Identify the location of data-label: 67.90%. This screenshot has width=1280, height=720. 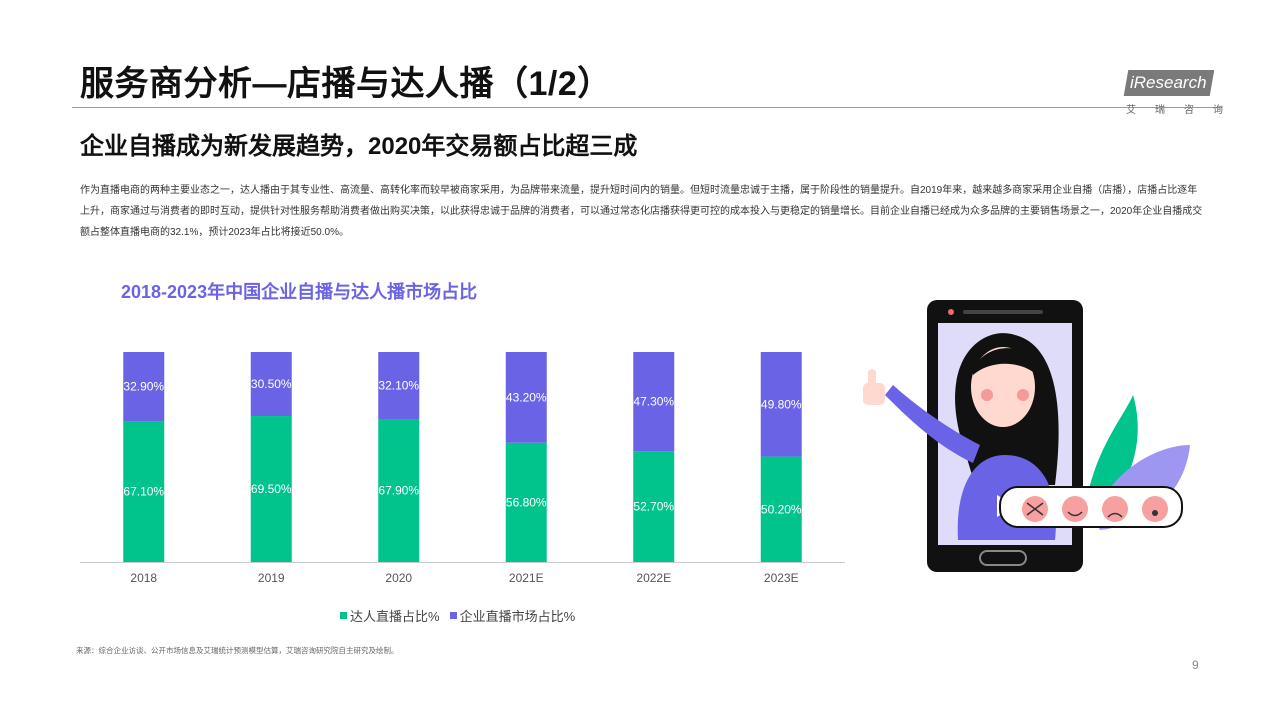
(398, 491).